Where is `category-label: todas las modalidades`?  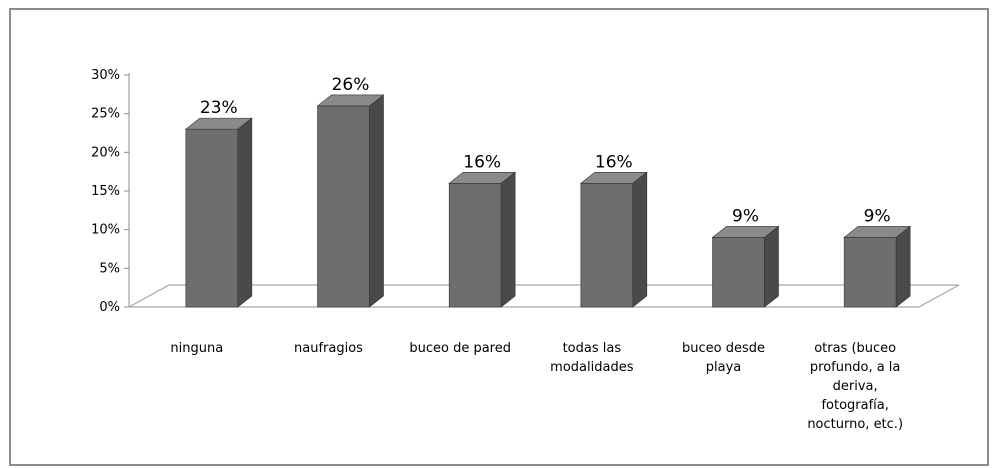 category-label: todas las modalidades is located at coordinates (592, 358).